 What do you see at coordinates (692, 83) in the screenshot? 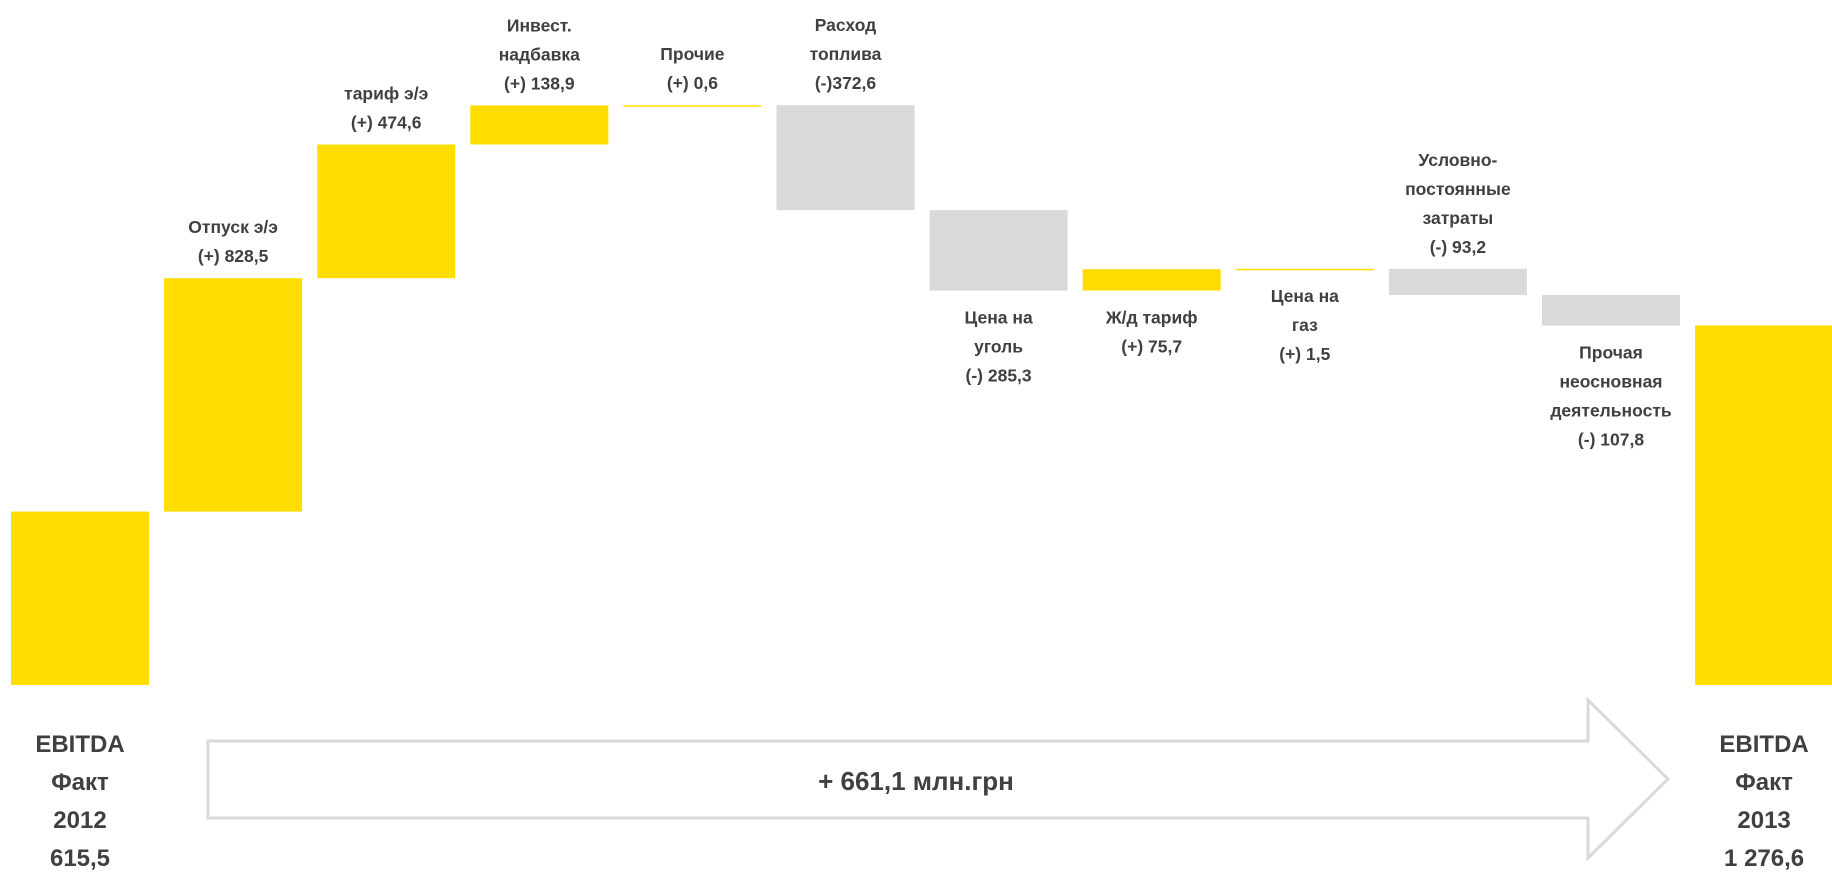
I see `bar-label-4-line-1: (+) 0,6` at bounding box center [692, 83].